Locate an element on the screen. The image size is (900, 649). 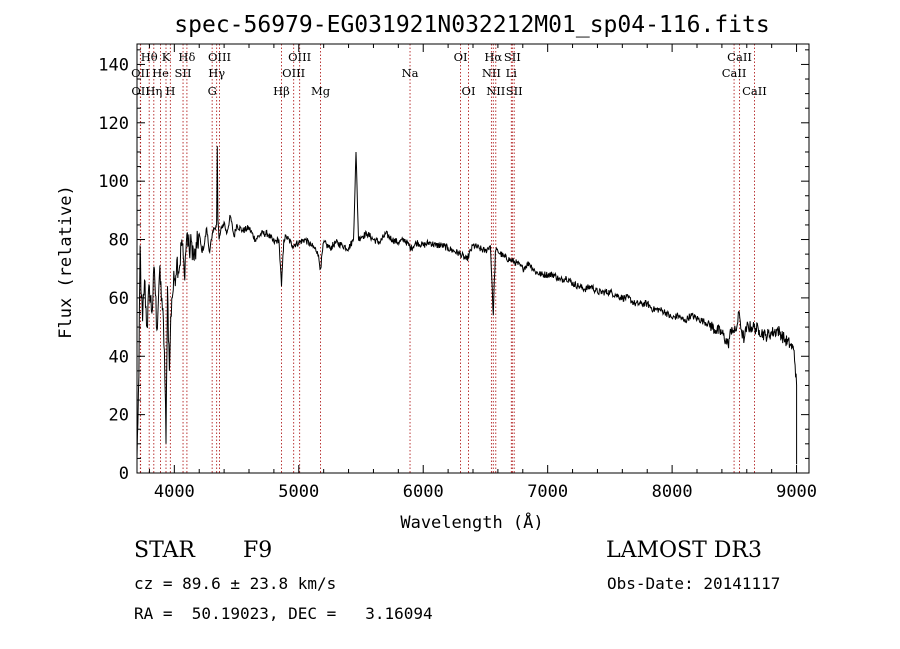
x-axis-label: Wavelength (Å) is located at coordinates (471, 522).